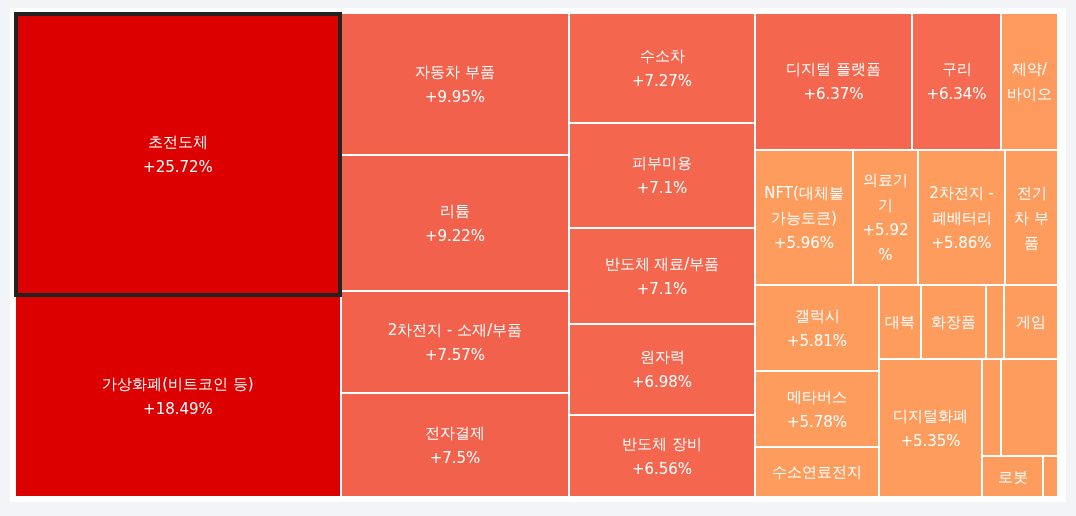 Image resolution: width=1076 pixels, height=516 pixels. What do you see at coordinates (662, 263) in the screenshot?
I see `category-label: 반도체 재료/부품` at bounding box center [662, 263].